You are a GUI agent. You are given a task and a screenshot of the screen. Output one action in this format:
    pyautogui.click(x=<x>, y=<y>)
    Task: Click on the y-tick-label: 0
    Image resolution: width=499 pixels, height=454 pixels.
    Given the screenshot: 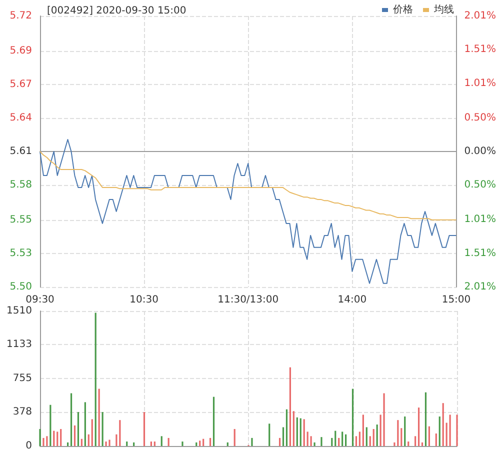 What is the action you would take?
    pyautogui.click(x=29, y=446)
    